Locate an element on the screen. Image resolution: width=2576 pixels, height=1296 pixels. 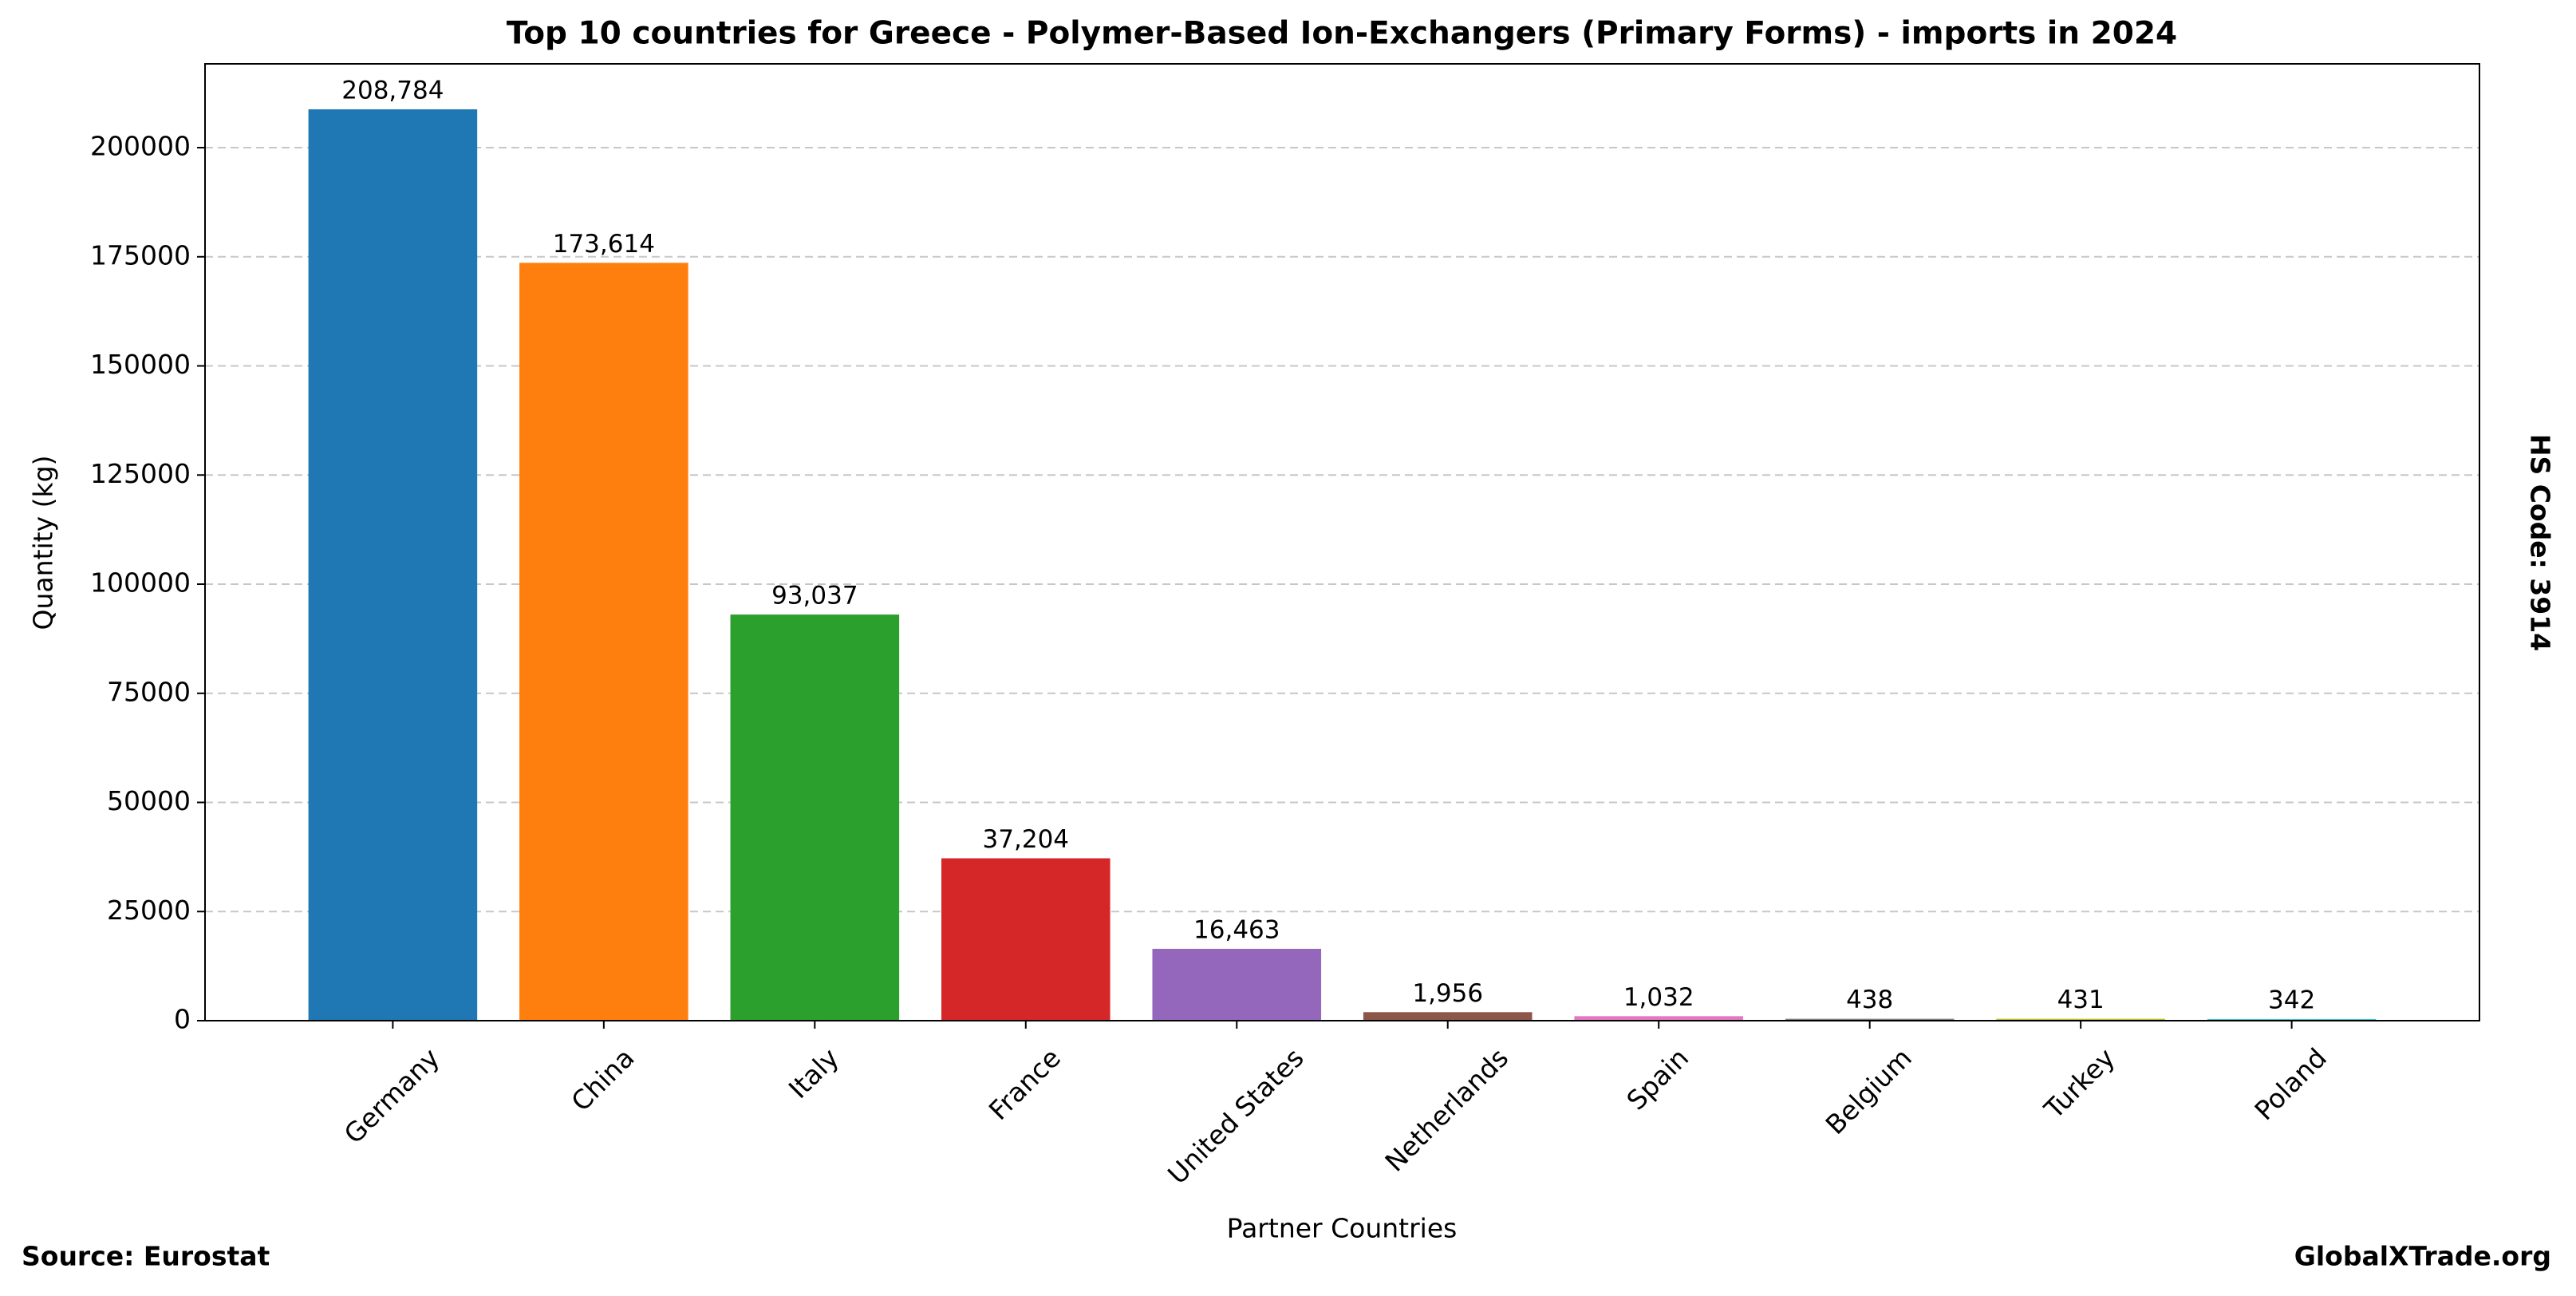
value-label: 37,204 is located at coordinates (1026, 840).